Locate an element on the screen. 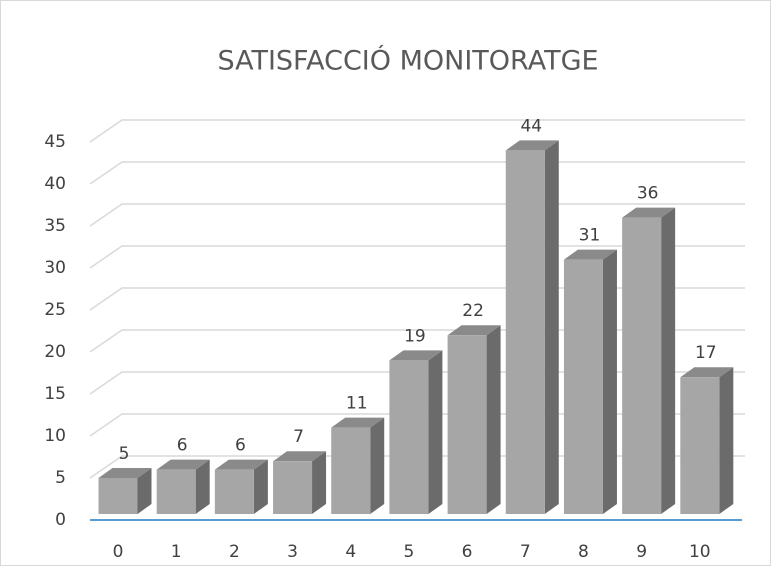 Image resolution: width=771 pixels, height=566 pixels. x-tick-label: 10 is located at coordinates (700, 552).